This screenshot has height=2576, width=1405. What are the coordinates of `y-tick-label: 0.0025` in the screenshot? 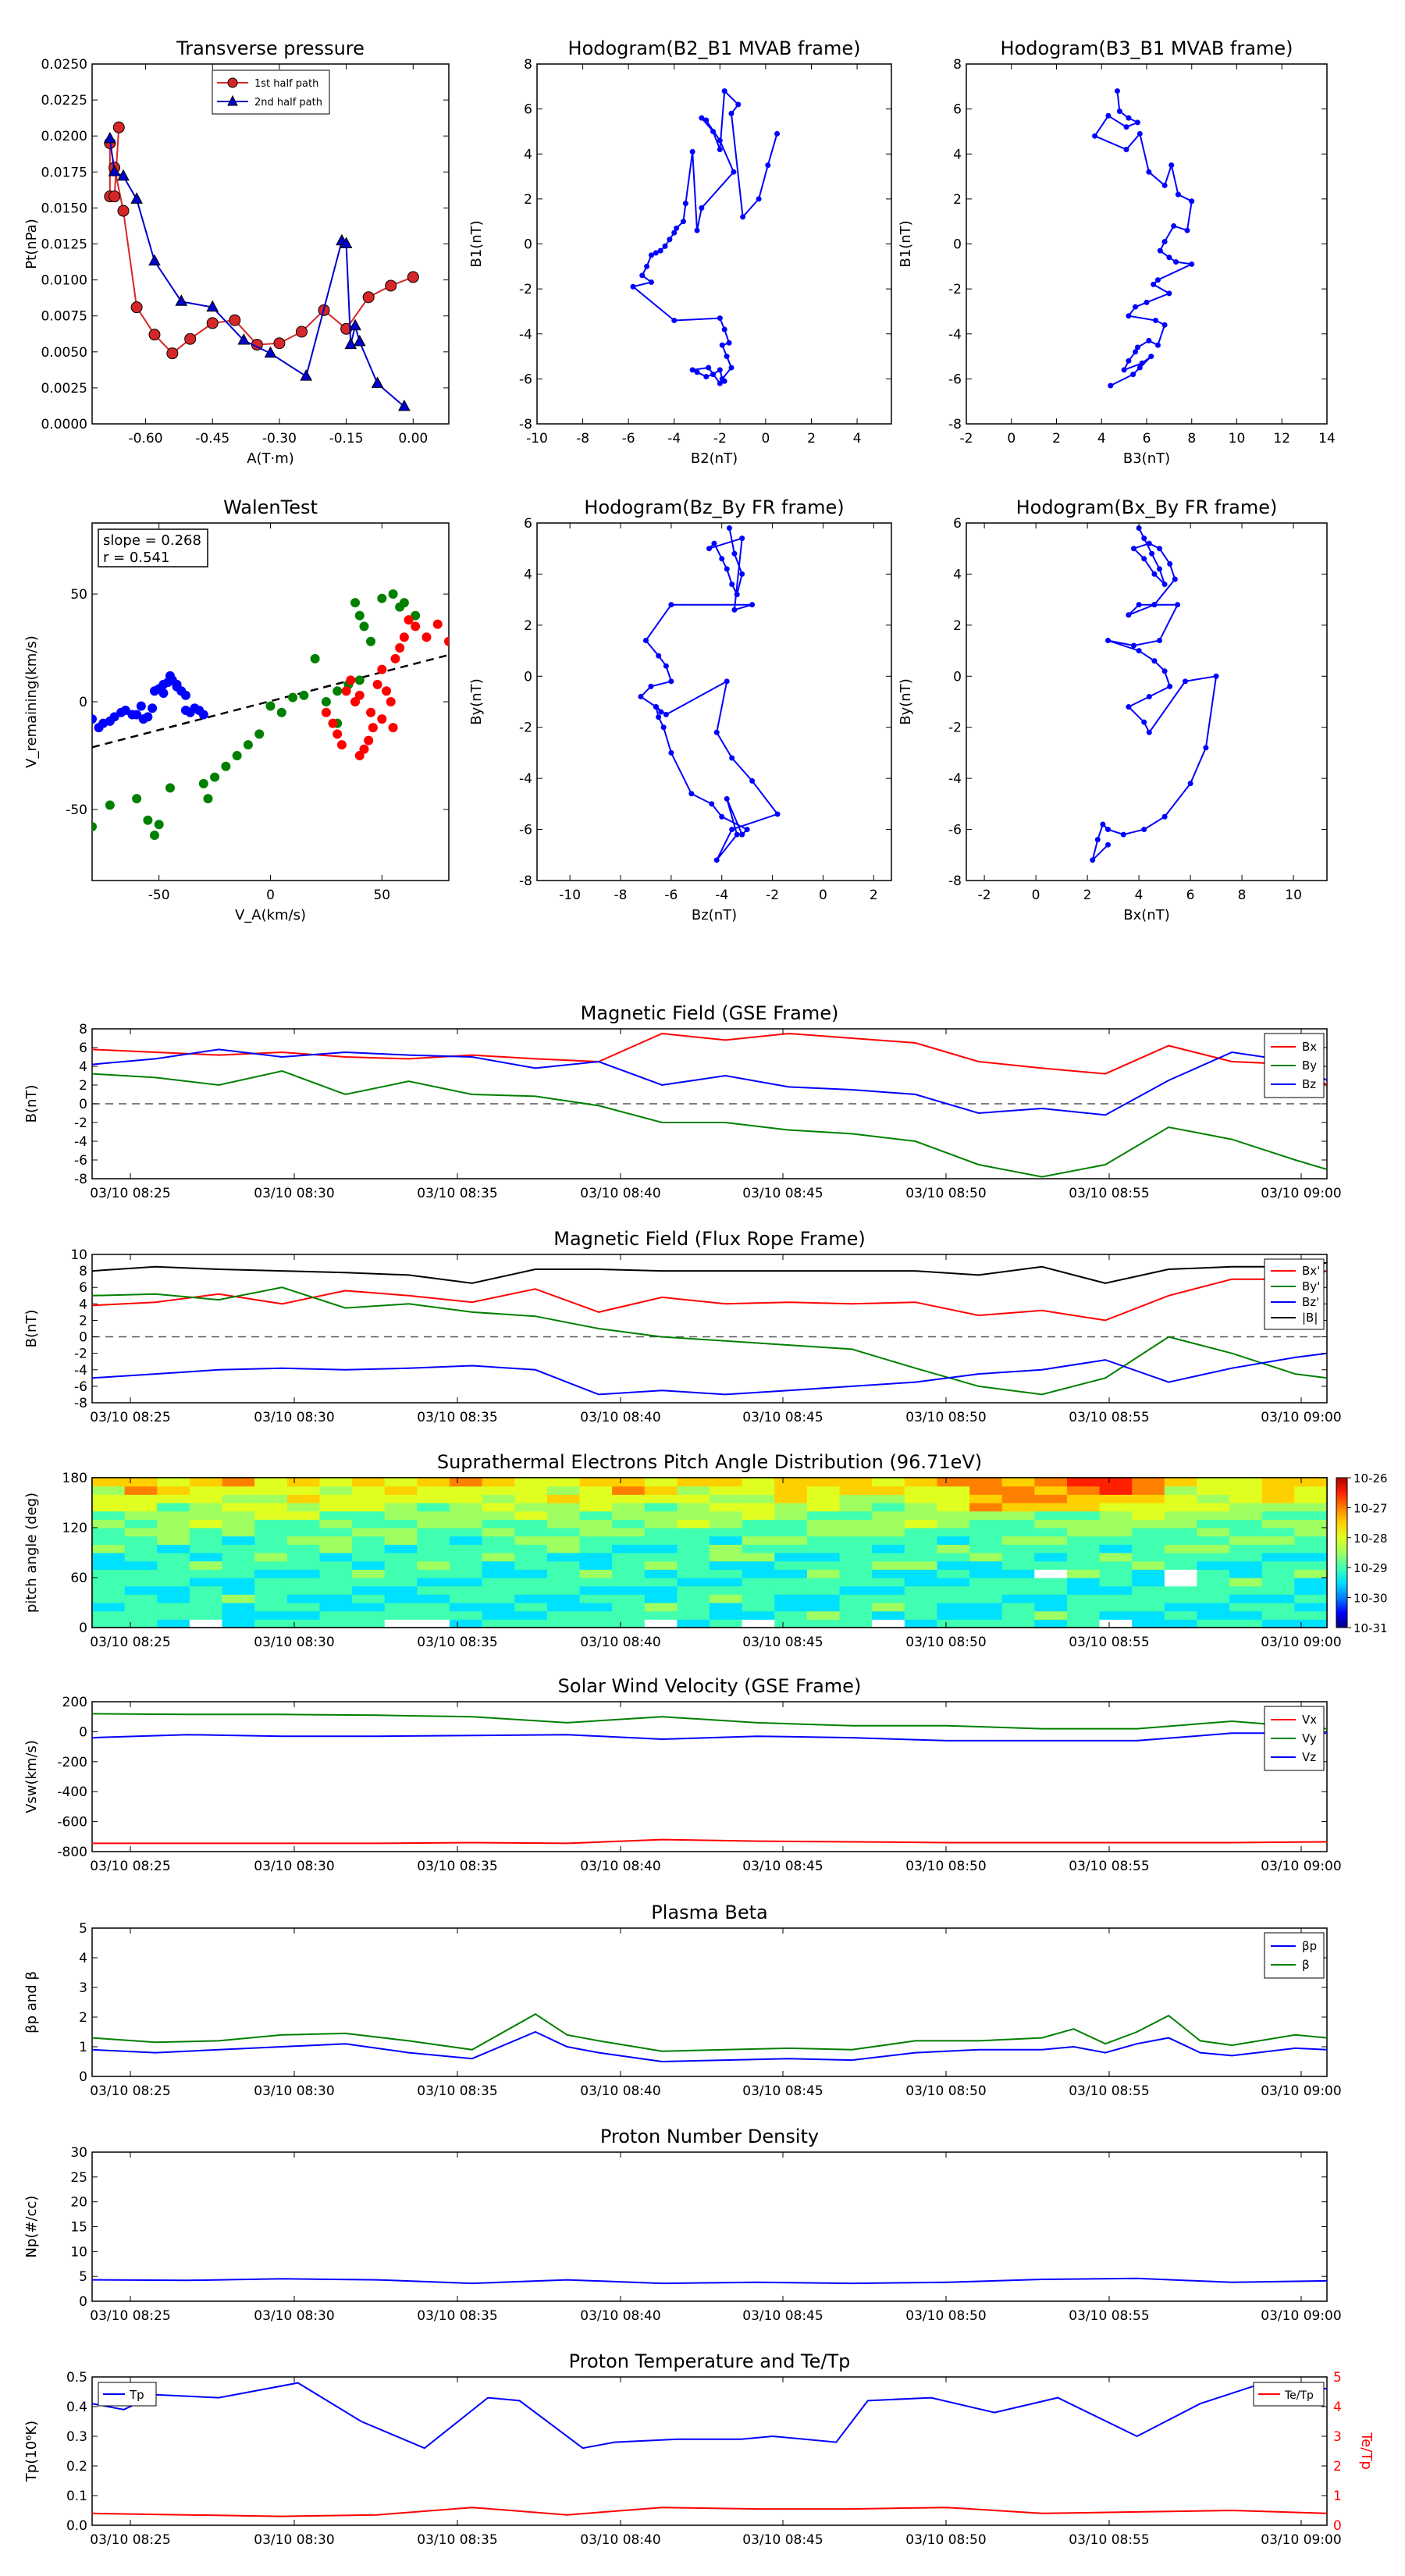 It's located at (64, 389).